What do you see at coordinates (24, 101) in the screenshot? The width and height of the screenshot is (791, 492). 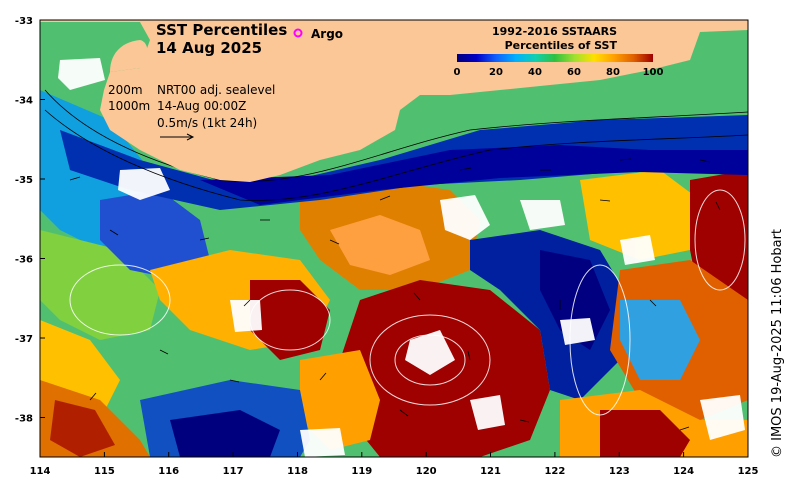 I see `y-tick-label: -34` at bounding box center [24, 101].